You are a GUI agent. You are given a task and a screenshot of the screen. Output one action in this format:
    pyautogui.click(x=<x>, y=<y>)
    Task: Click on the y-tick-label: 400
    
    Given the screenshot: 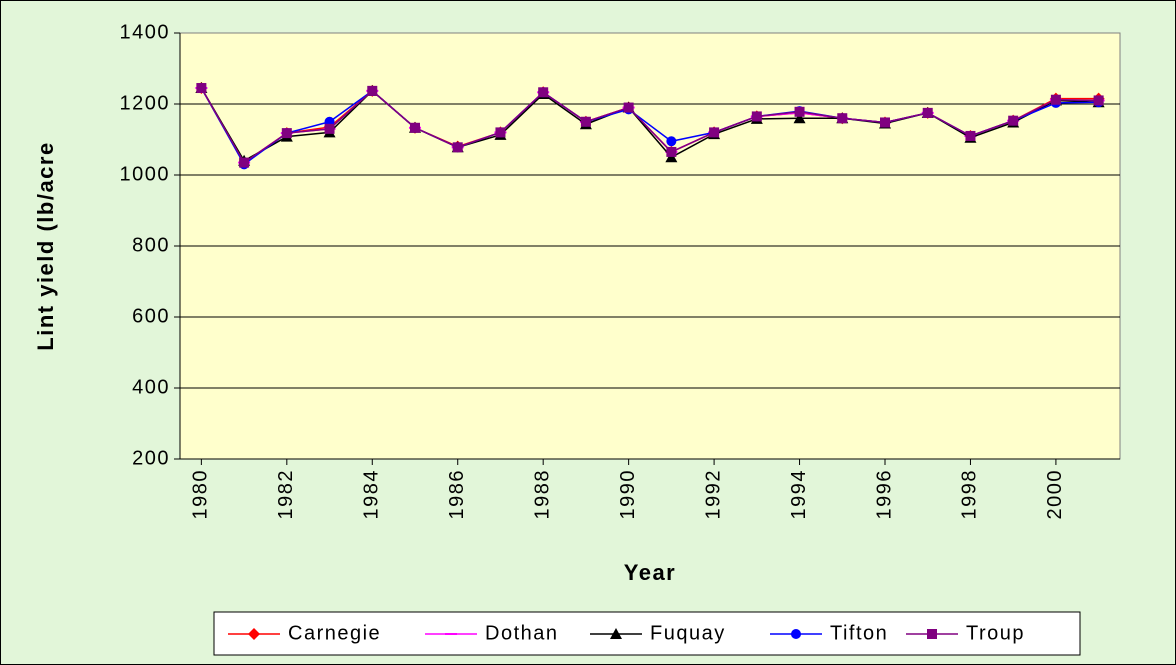 What is the action you would take?
    pyautogui.click(x=151, y=387)
    